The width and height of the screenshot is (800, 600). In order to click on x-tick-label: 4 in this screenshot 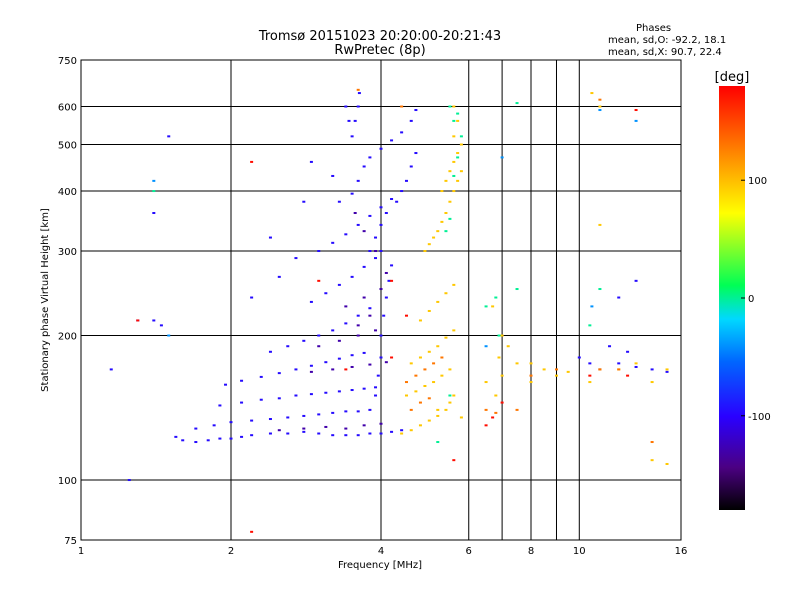, I will do `click(381, 551)`.